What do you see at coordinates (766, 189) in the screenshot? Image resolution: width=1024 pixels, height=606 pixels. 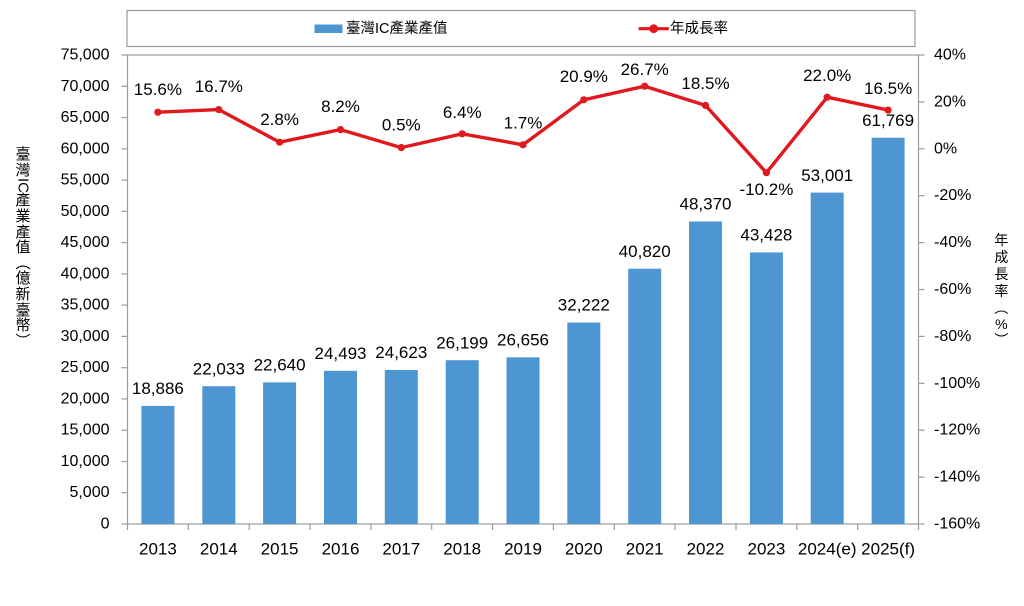 I see `svg-text: -10.2%` at bounding box center [766, 189].